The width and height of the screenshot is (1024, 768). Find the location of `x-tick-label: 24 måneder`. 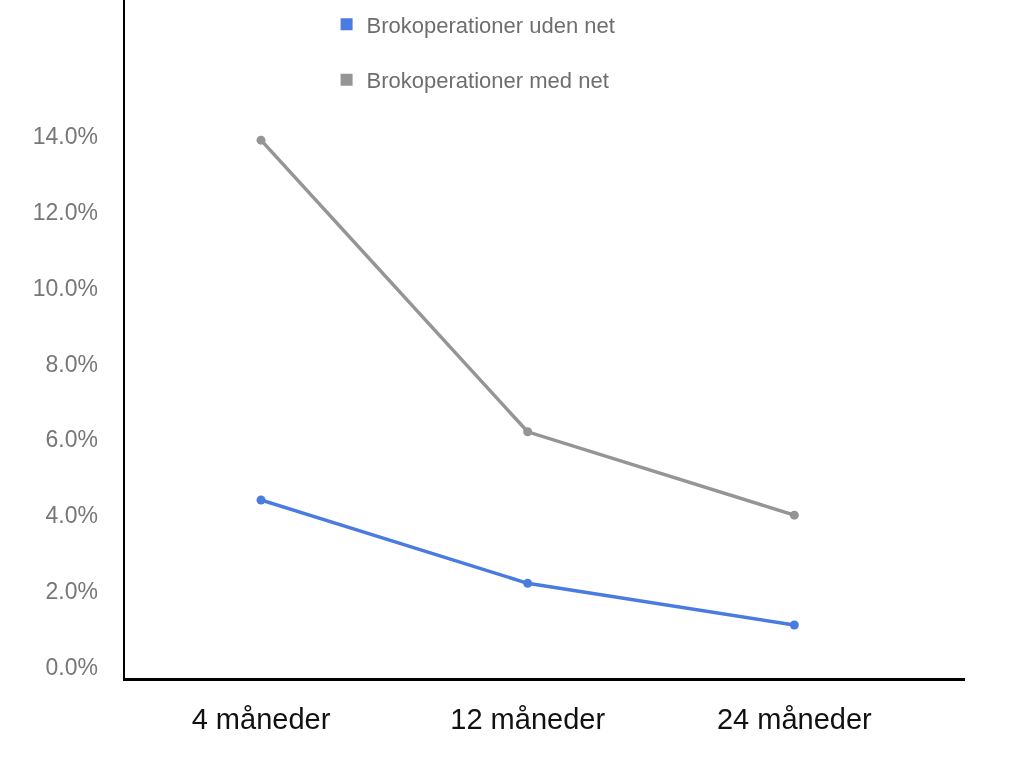

x-tick-label: 24 måneder is located at coordinates (794, 719).